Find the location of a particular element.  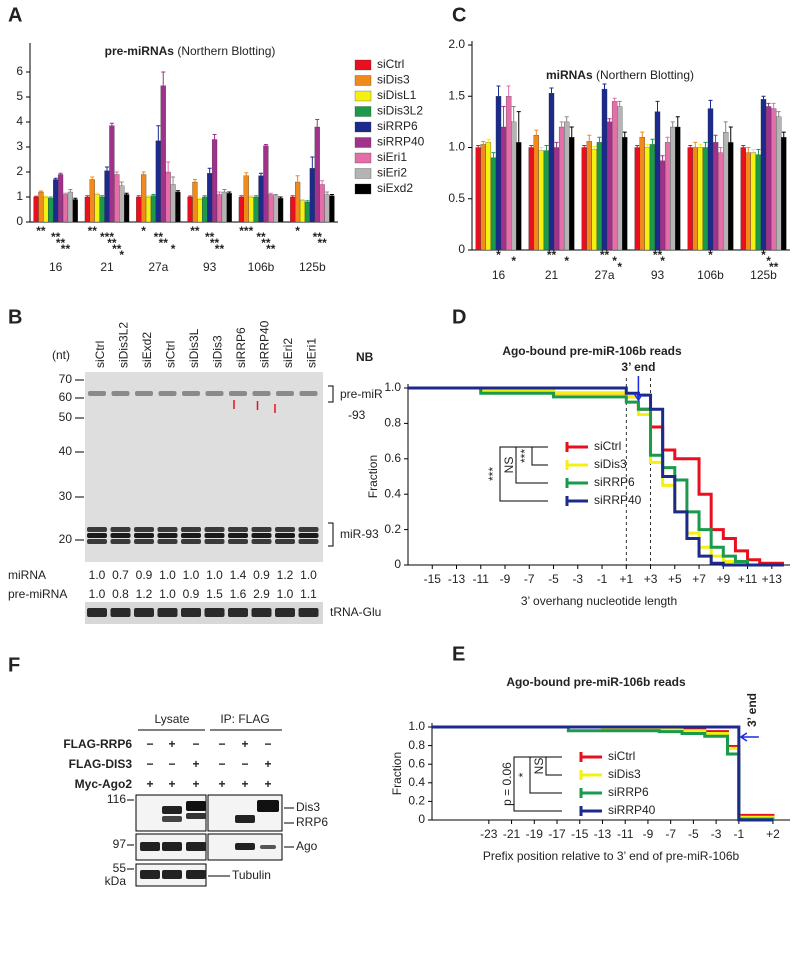

y-tick-label: 1.5 is located at coordinates (456, 95).